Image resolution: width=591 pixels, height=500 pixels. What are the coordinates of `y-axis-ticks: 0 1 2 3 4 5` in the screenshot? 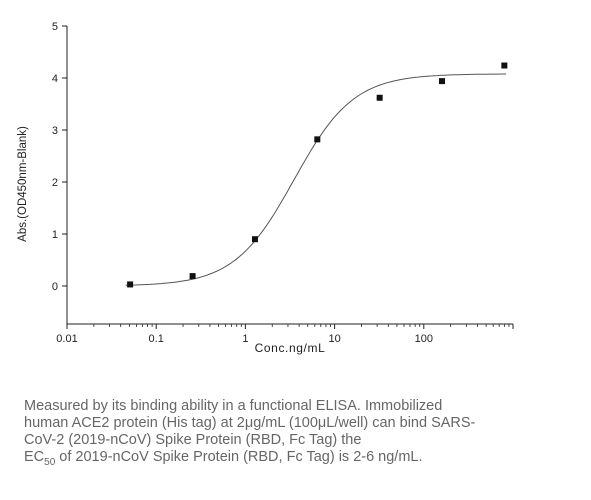 It's located at (59, 157).